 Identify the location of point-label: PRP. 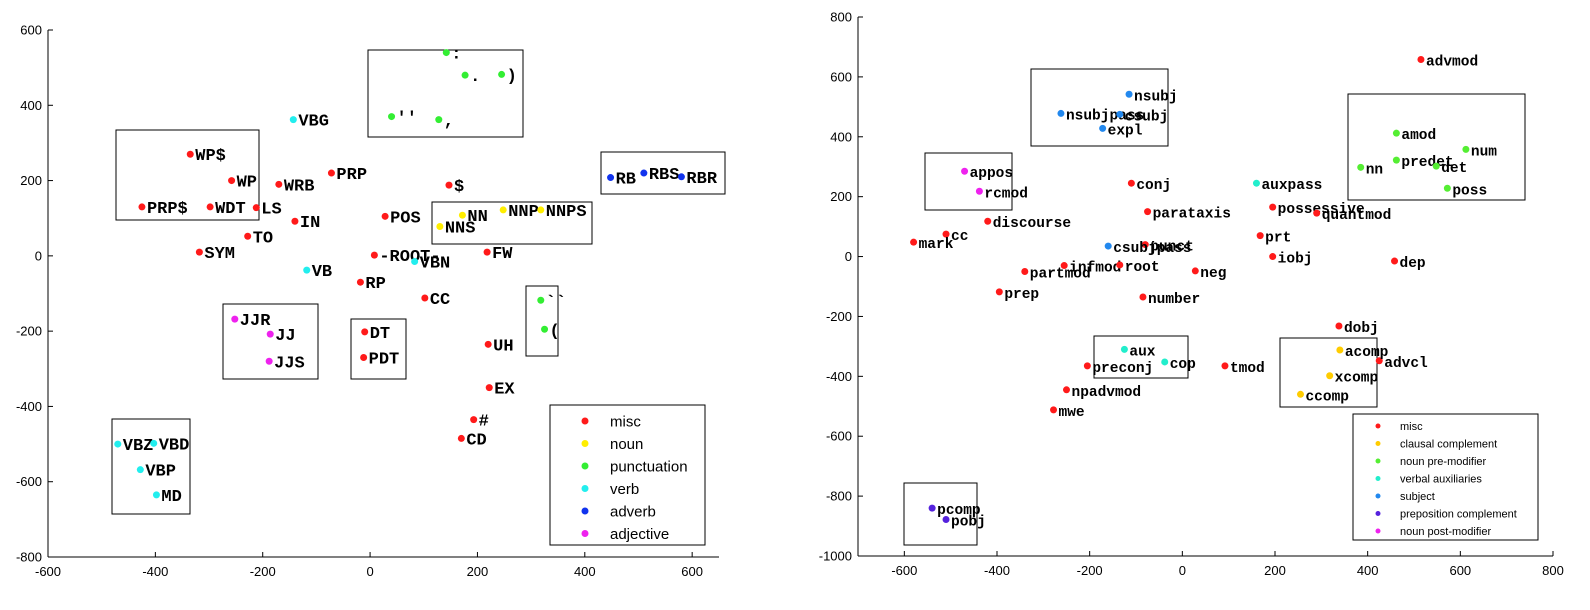
(351, 175).